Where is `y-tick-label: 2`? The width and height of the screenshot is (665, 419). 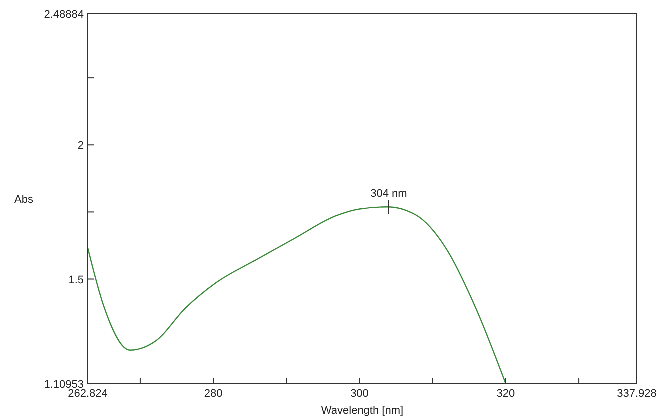
y-tick-label: 2 is located at coordinates (81, 146).